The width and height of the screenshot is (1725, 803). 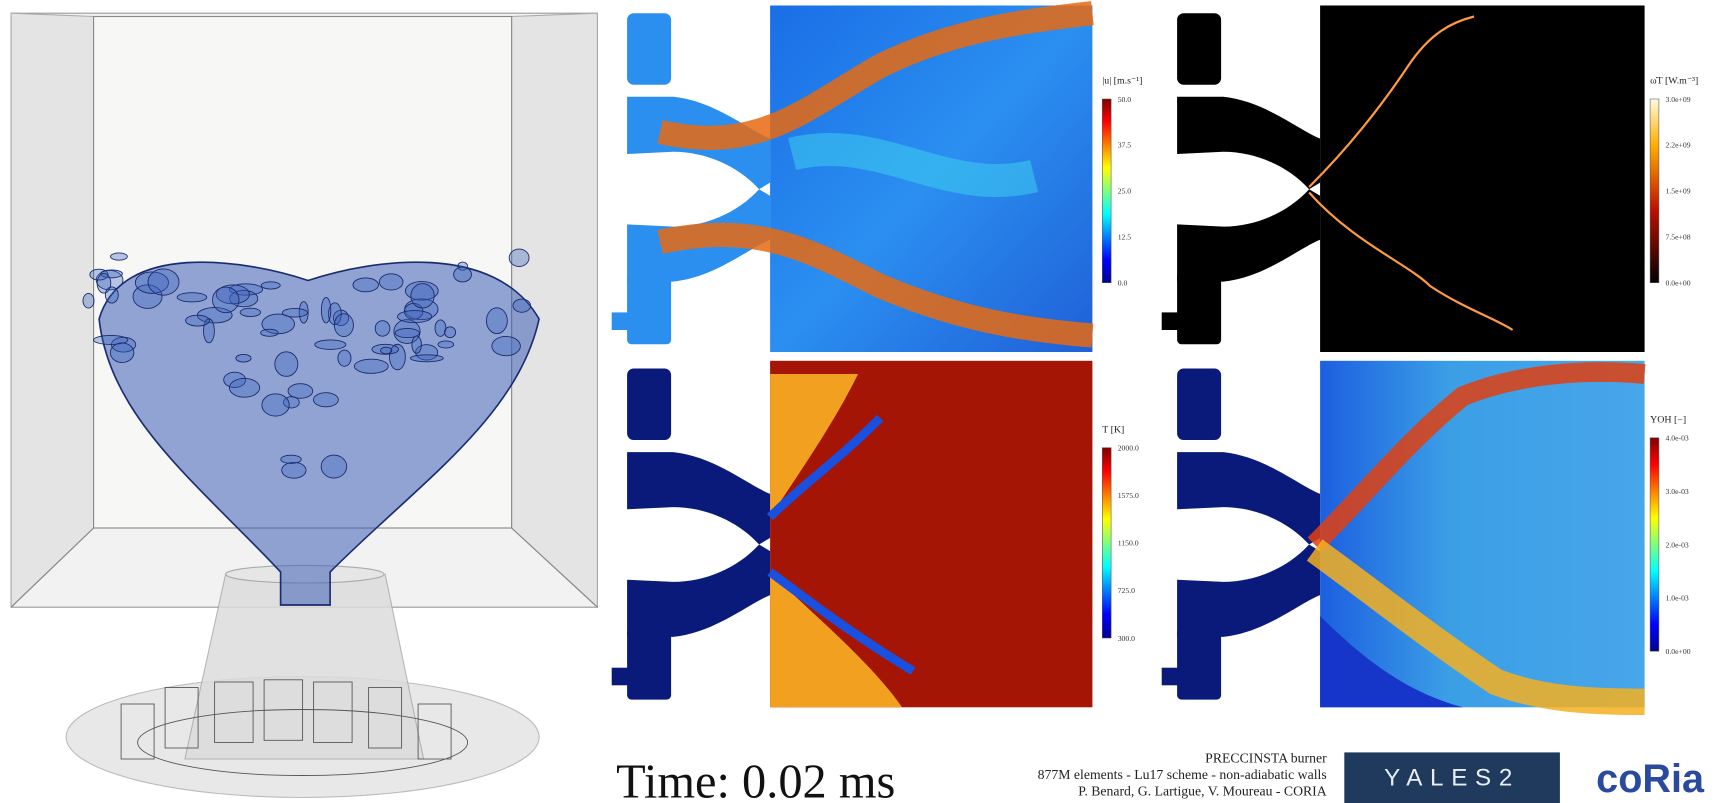 What do you see at coordinates (1125, 191) in the screenshot?
I see `colorbar-tick-label: 25.0` at bounding box center [1125, 191].